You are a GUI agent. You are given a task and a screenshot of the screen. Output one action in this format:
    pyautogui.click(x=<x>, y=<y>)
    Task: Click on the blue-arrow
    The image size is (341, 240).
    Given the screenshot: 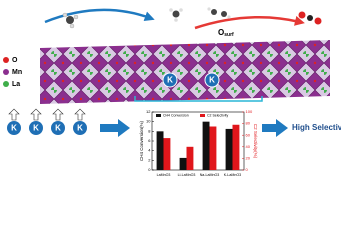 What is the action you would take?
    pyautogui.click(x=99, y=16)
    